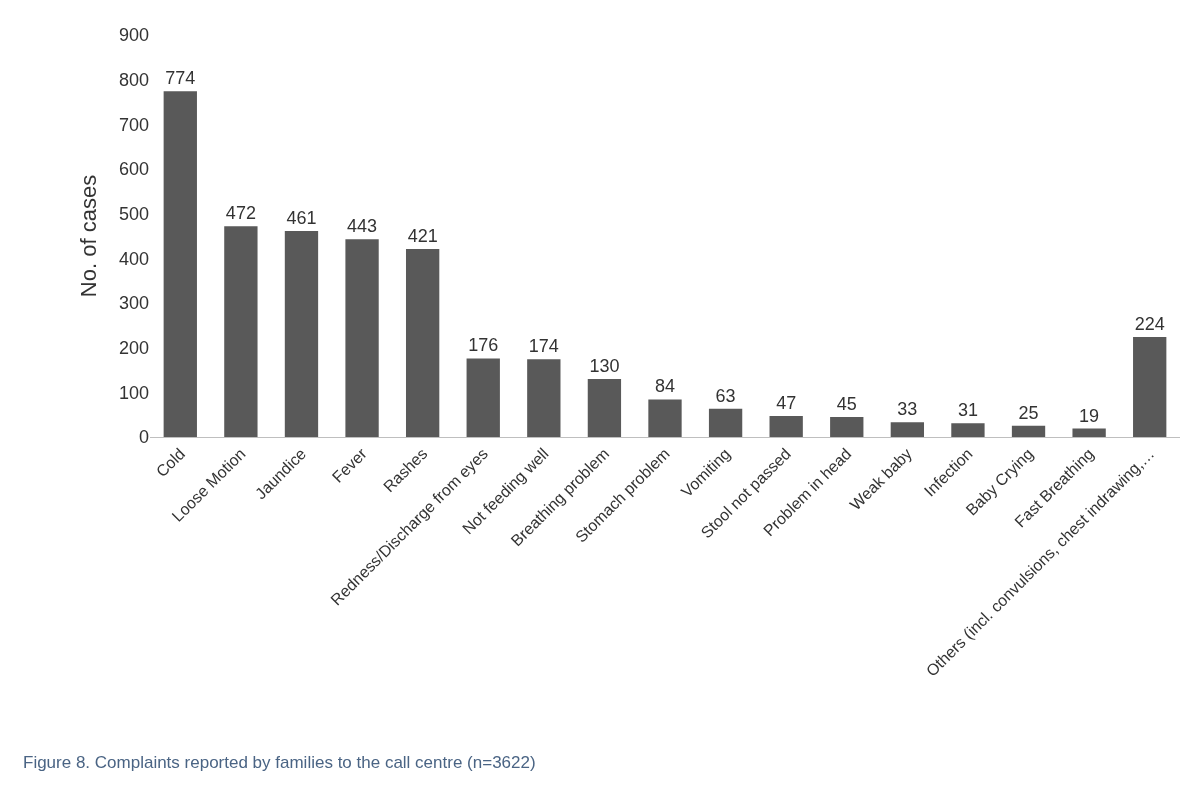 This screenshot has width=1200, height=787. Describe the element at coordinates (665, 386) in the screenshot. I see `data-label: 84` at that location.